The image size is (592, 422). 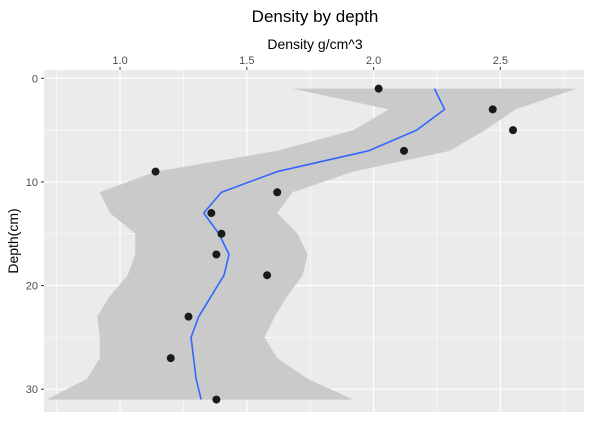 What do you see at coordinates (314, 44) in the screenshot?
I see `x-axis-label: Density g/cm^3` at bounding box center [314, 44].